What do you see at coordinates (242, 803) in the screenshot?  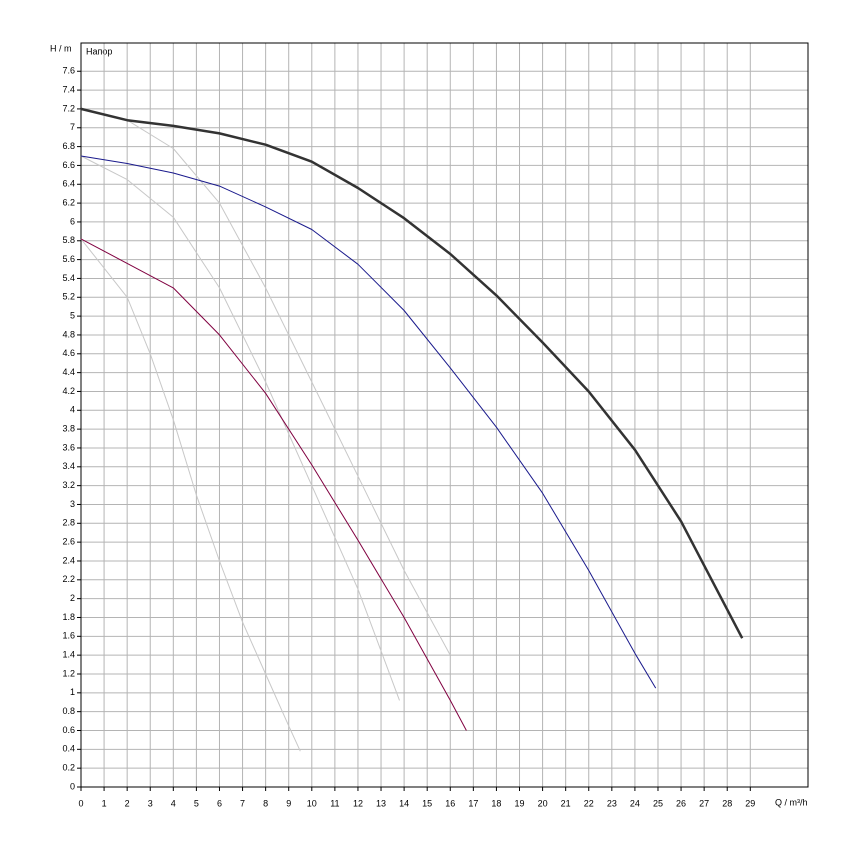 I see `x-tick-label: 7` at bounding box center [242, 803].